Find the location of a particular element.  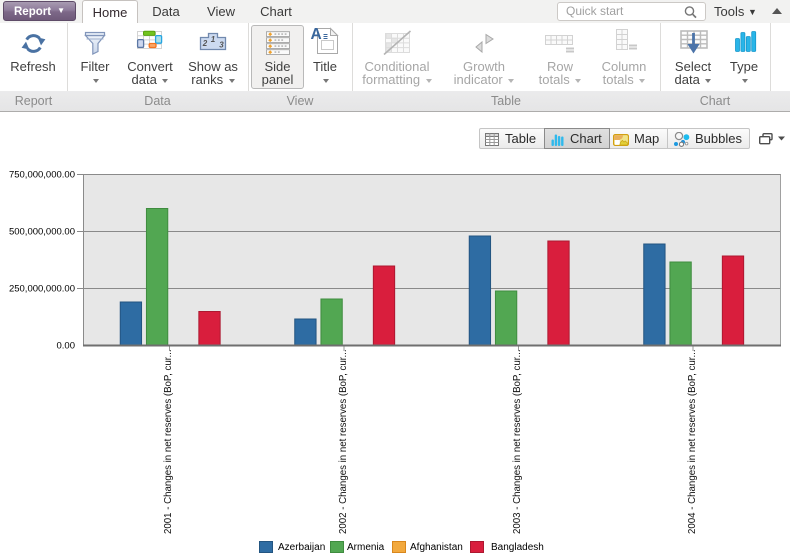

svg-text: 1 is located at coordinates (213, 39).